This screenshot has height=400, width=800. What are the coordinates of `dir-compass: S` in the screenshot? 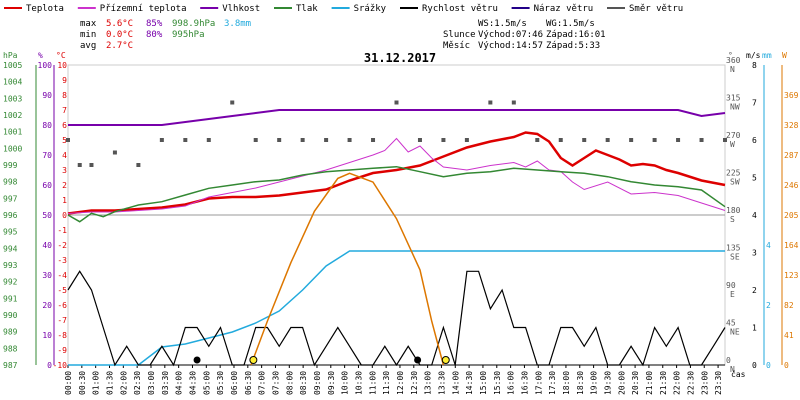 It's located at (732, 219).